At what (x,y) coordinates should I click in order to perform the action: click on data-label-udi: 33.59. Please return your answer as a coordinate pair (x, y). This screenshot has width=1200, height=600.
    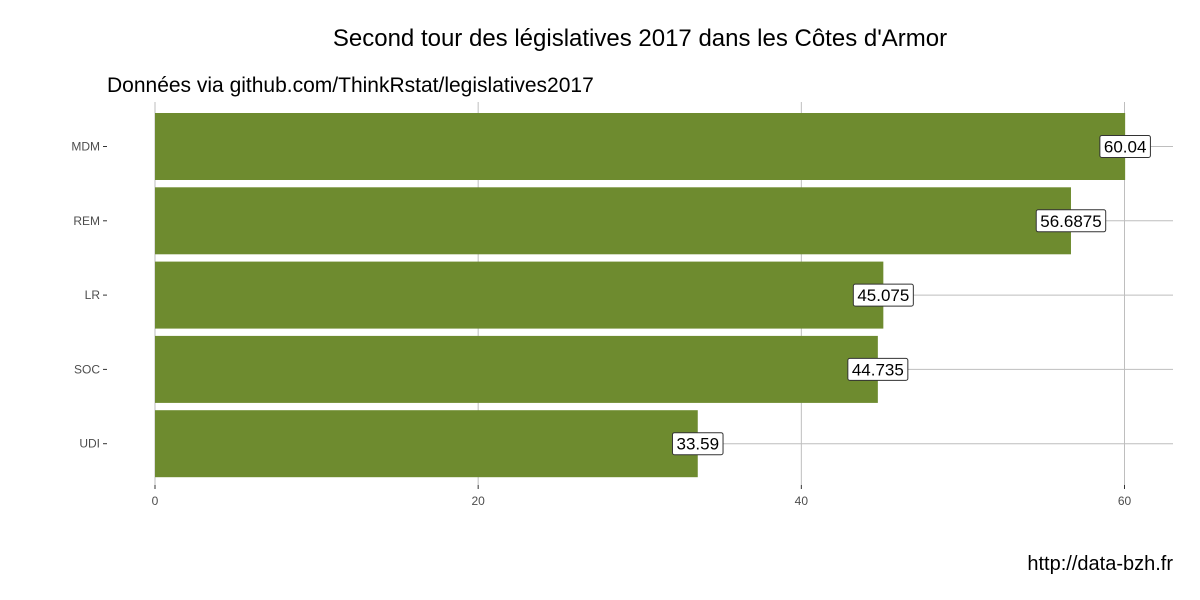
    Looking at the image, I should click on (697, 444).